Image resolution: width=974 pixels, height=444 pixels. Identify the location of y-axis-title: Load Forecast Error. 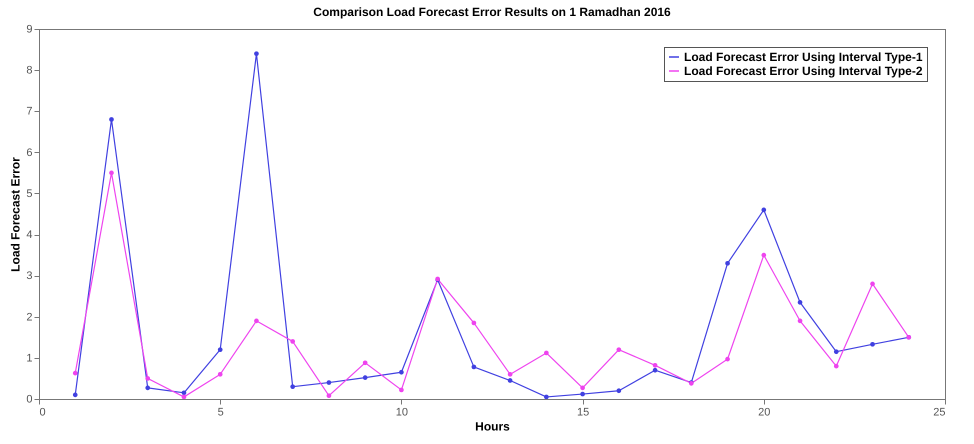
(15, 214).